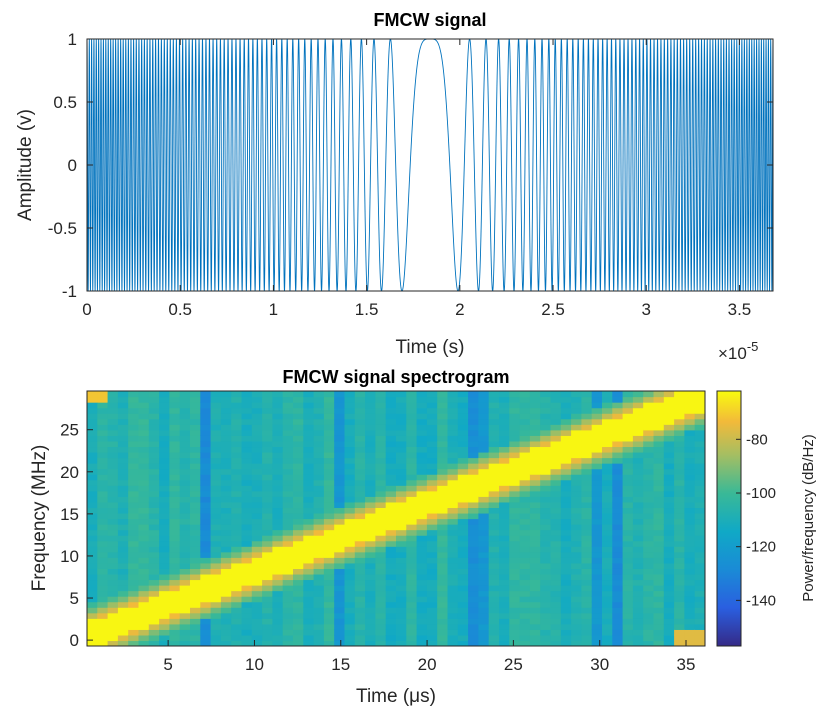  What do you see at coordinates (69, 514) in the screenshot?
I see `spectrogram-ytick-label: 15` at bounding box center [69, 514].